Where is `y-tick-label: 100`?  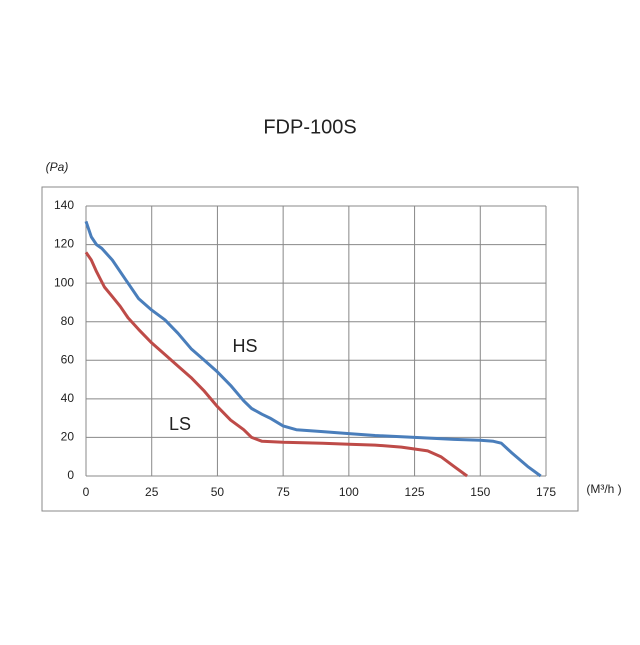 y-tick-label: 100 is located at coordinates (64, 282).